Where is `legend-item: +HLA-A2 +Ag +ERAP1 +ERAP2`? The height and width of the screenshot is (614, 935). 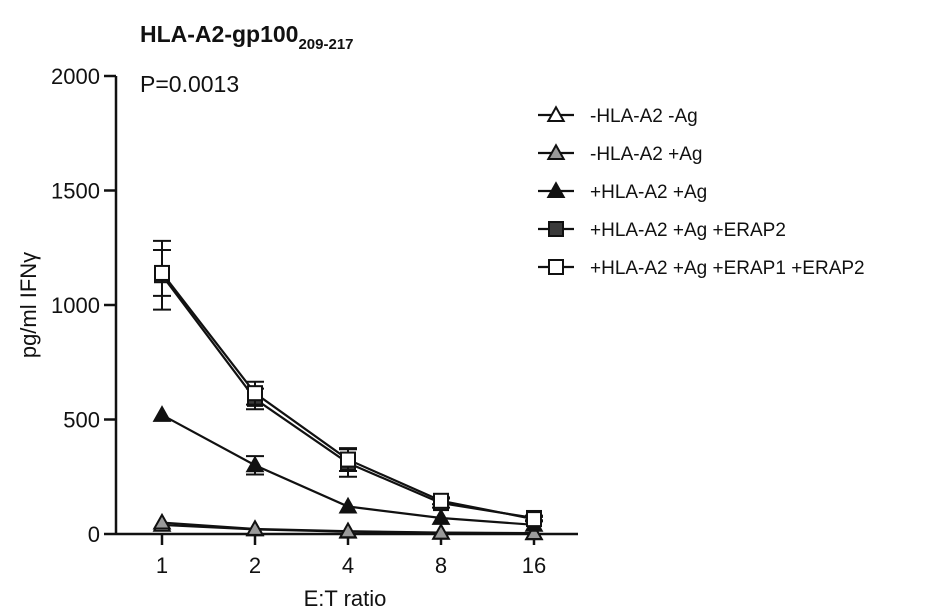 legend-item: +HLA-A2 +Ag +ERAP1 +ERAP2 is located at coordinates (701, 268).